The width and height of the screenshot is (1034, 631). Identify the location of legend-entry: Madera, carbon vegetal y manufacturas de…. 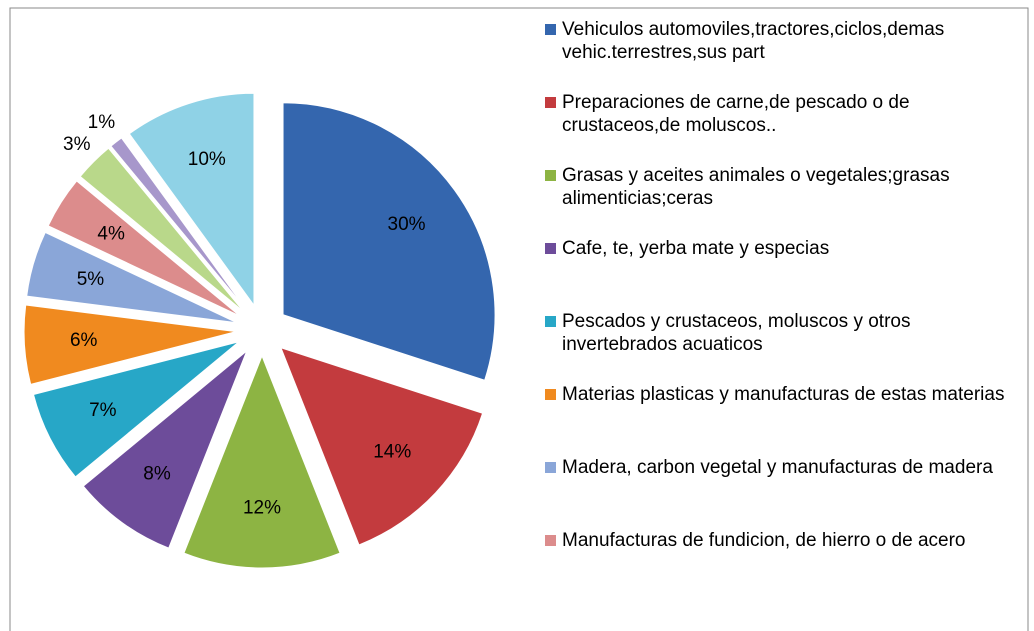
(785, 467).